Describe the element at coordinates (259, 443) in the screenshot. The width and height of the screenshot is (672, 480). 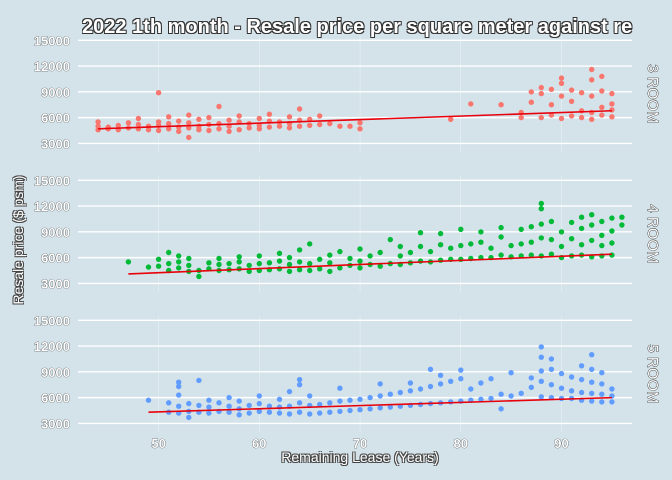
I see `x-tick-label: 60` at that location.